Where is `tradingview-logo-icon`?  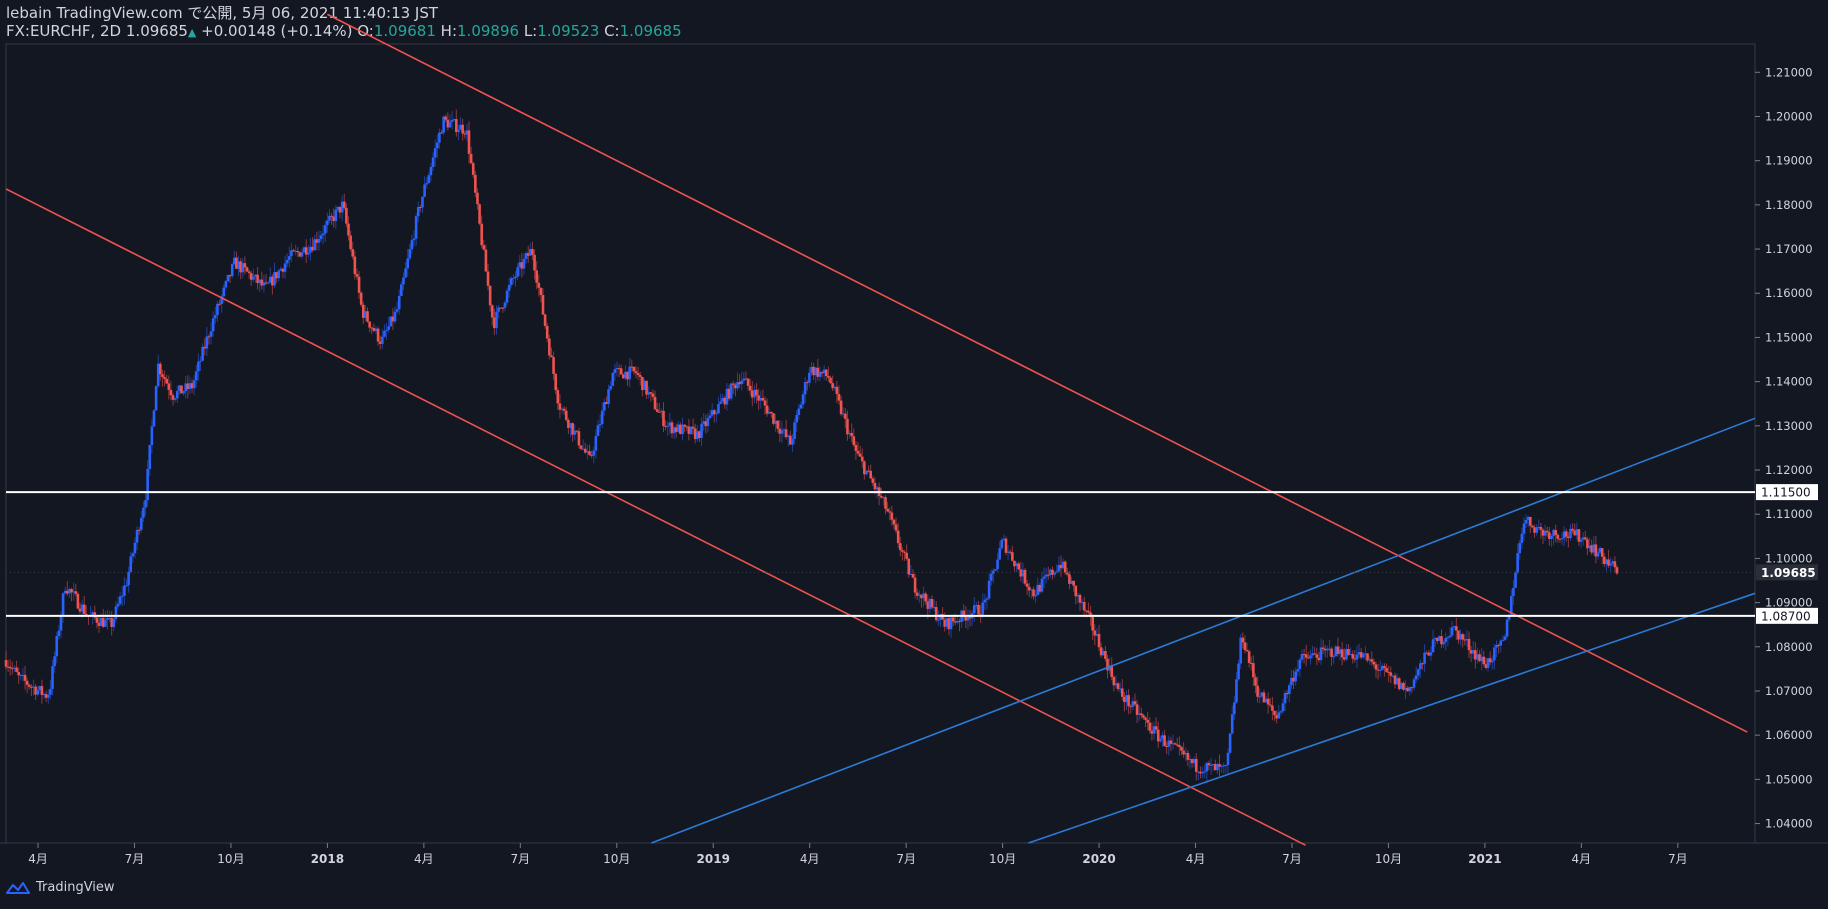 tradingview-logo-icon is located at coordinates (18, 888).